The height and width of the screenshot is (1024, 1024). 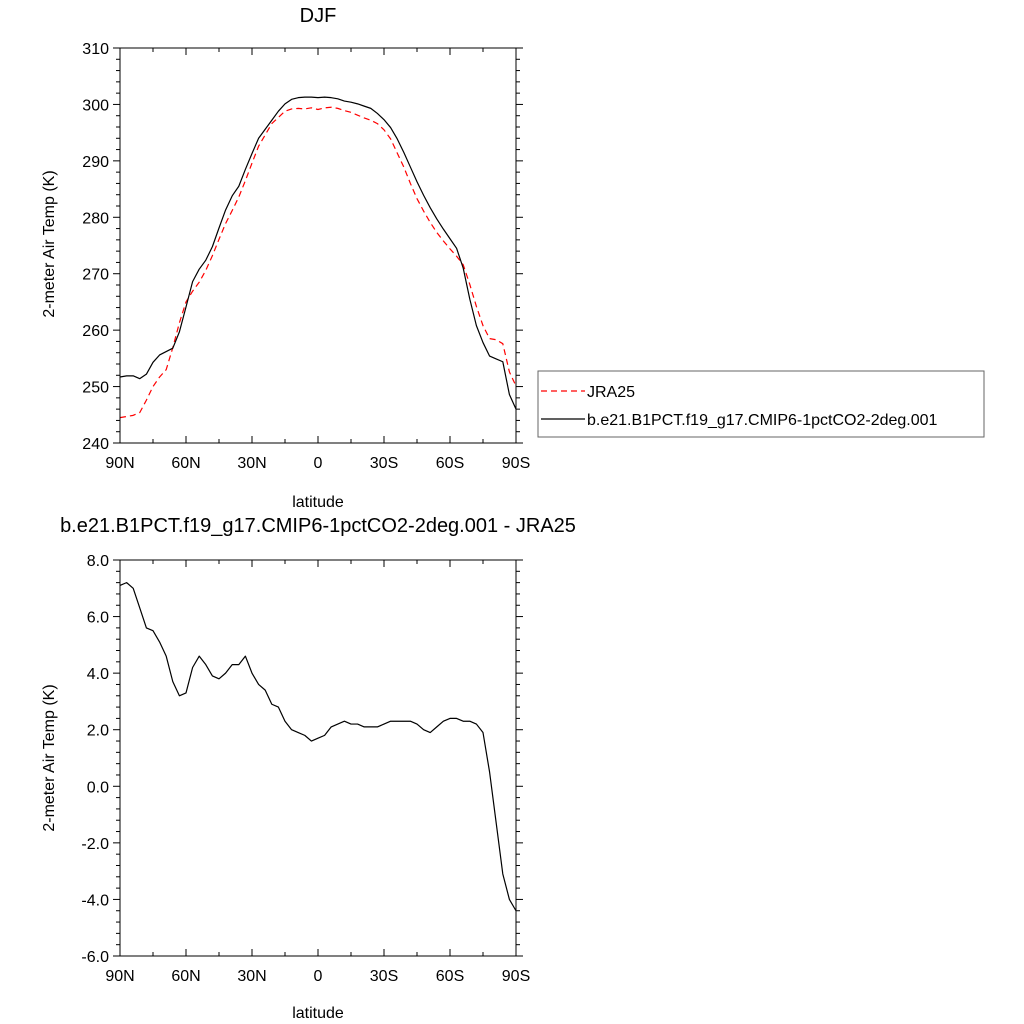 I want to click on top-y-tick-label: 280, so click(x=95, y=218).